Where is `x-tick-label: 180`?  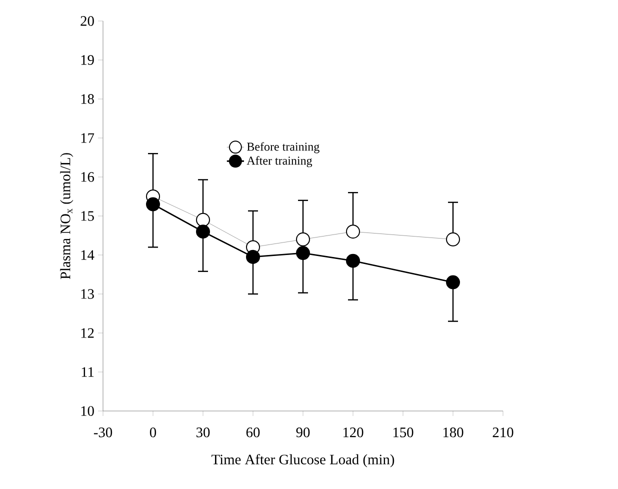 x-tick-label: 180 is located at coordinates (453, 433).